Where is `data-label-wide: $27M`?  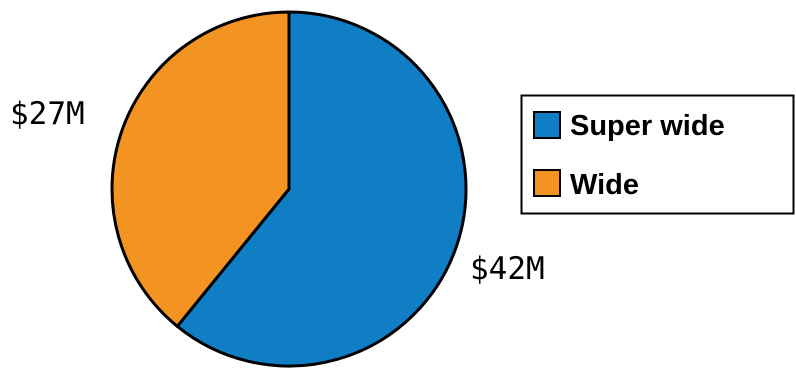 data-label-wide: $27M is located at coordinates (47, 114).